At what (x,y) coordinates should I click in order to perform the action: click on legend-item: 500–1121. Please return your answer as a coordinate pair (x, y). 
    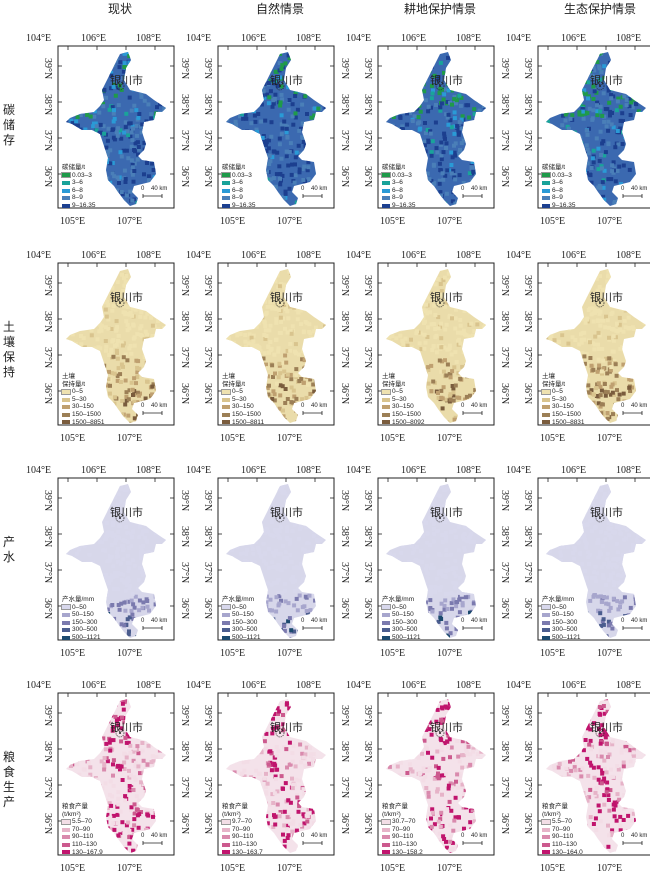
    Looking at the image, I should click on (561, 638).